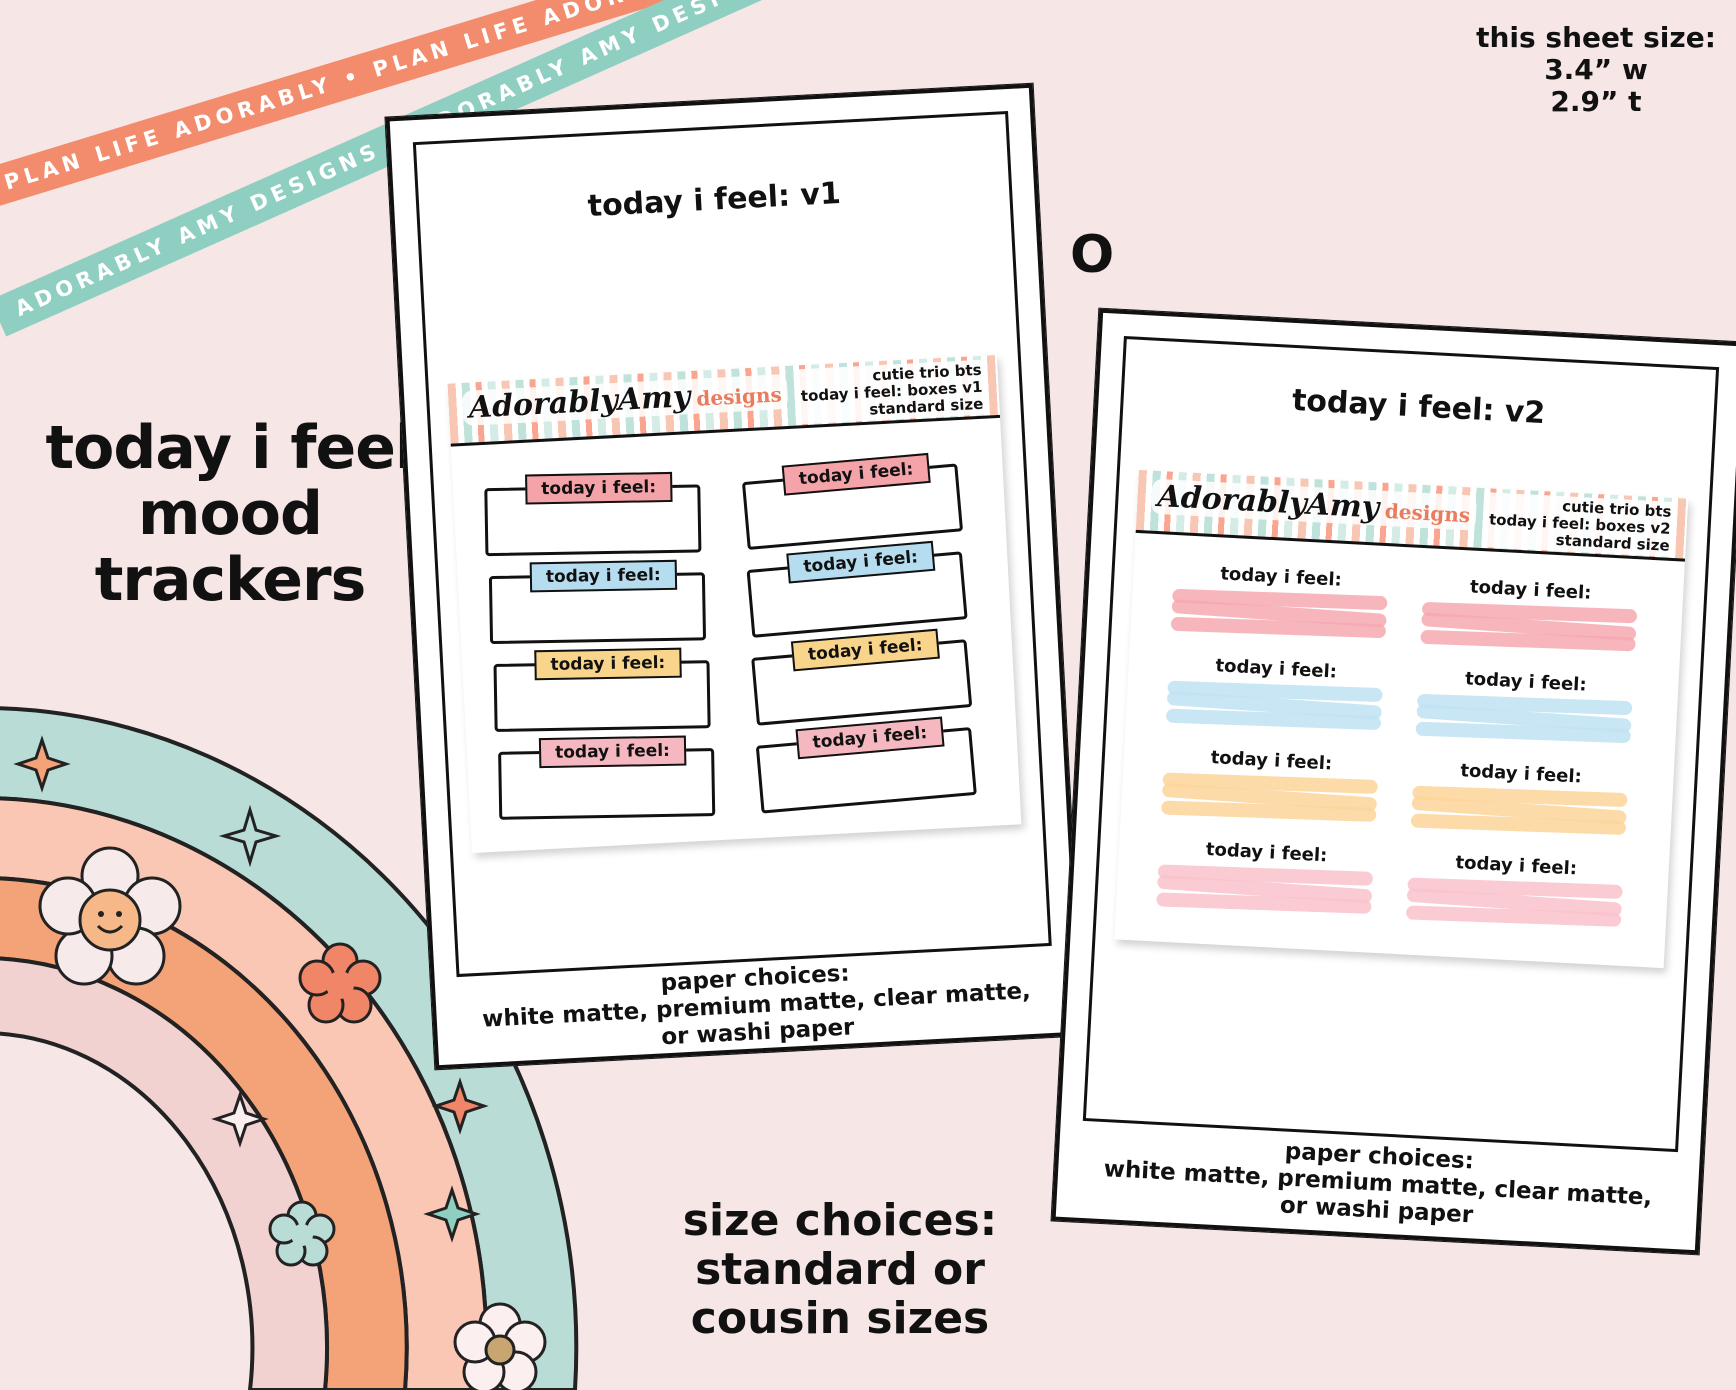  What do you see at coordinates (340, 983) in the screenshot?
I see `coral-flower-icon` at bounding box center [340, 983].